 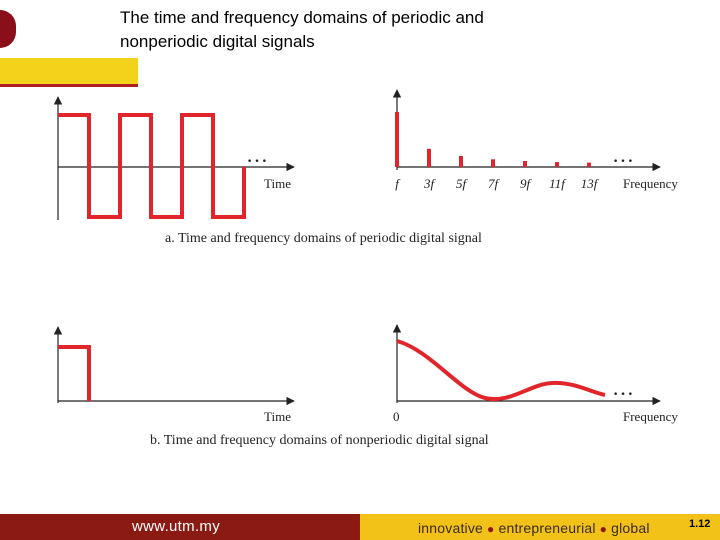 I want to click on harmonic-label: 5f, so click(x=462, y=183).